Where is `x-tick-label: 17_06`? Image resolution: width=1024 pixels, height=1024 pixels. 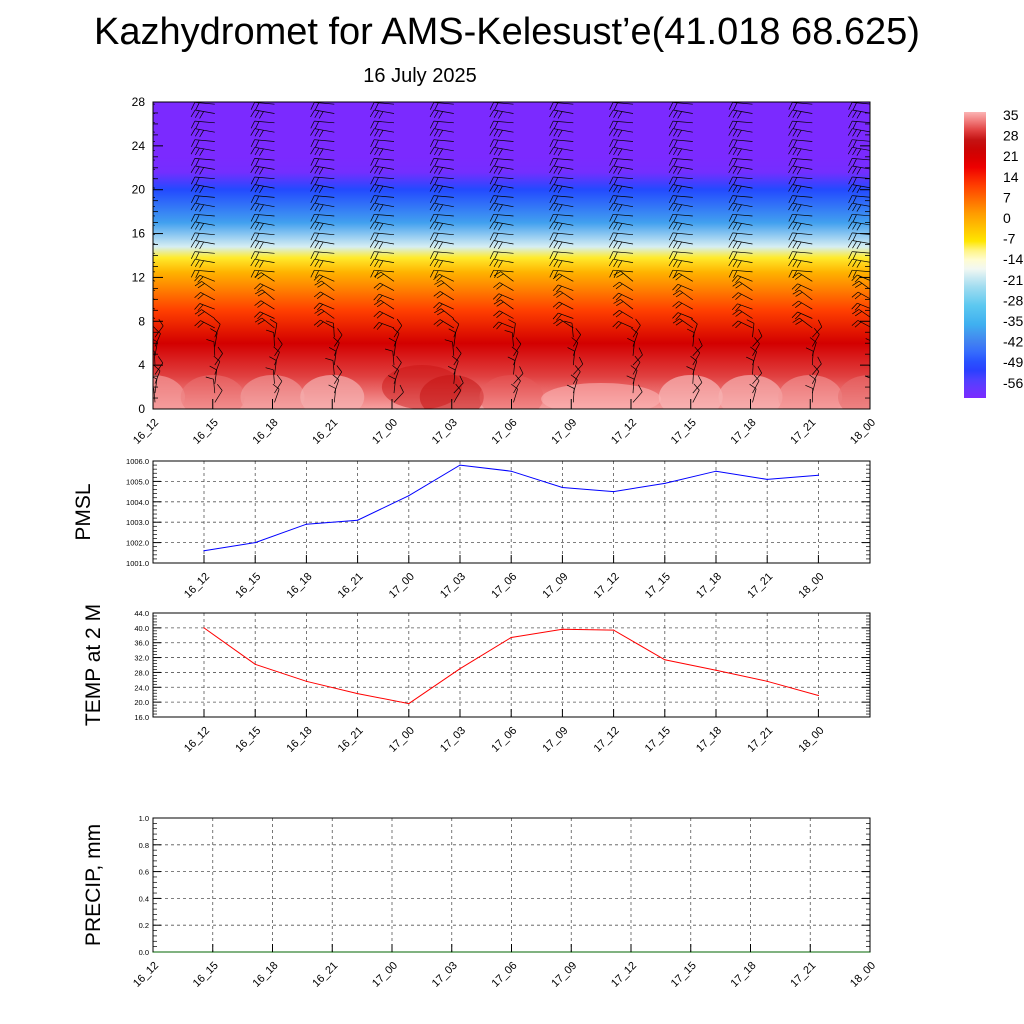
x-tick-label: 17_06 is located at coordinates (505, 432).